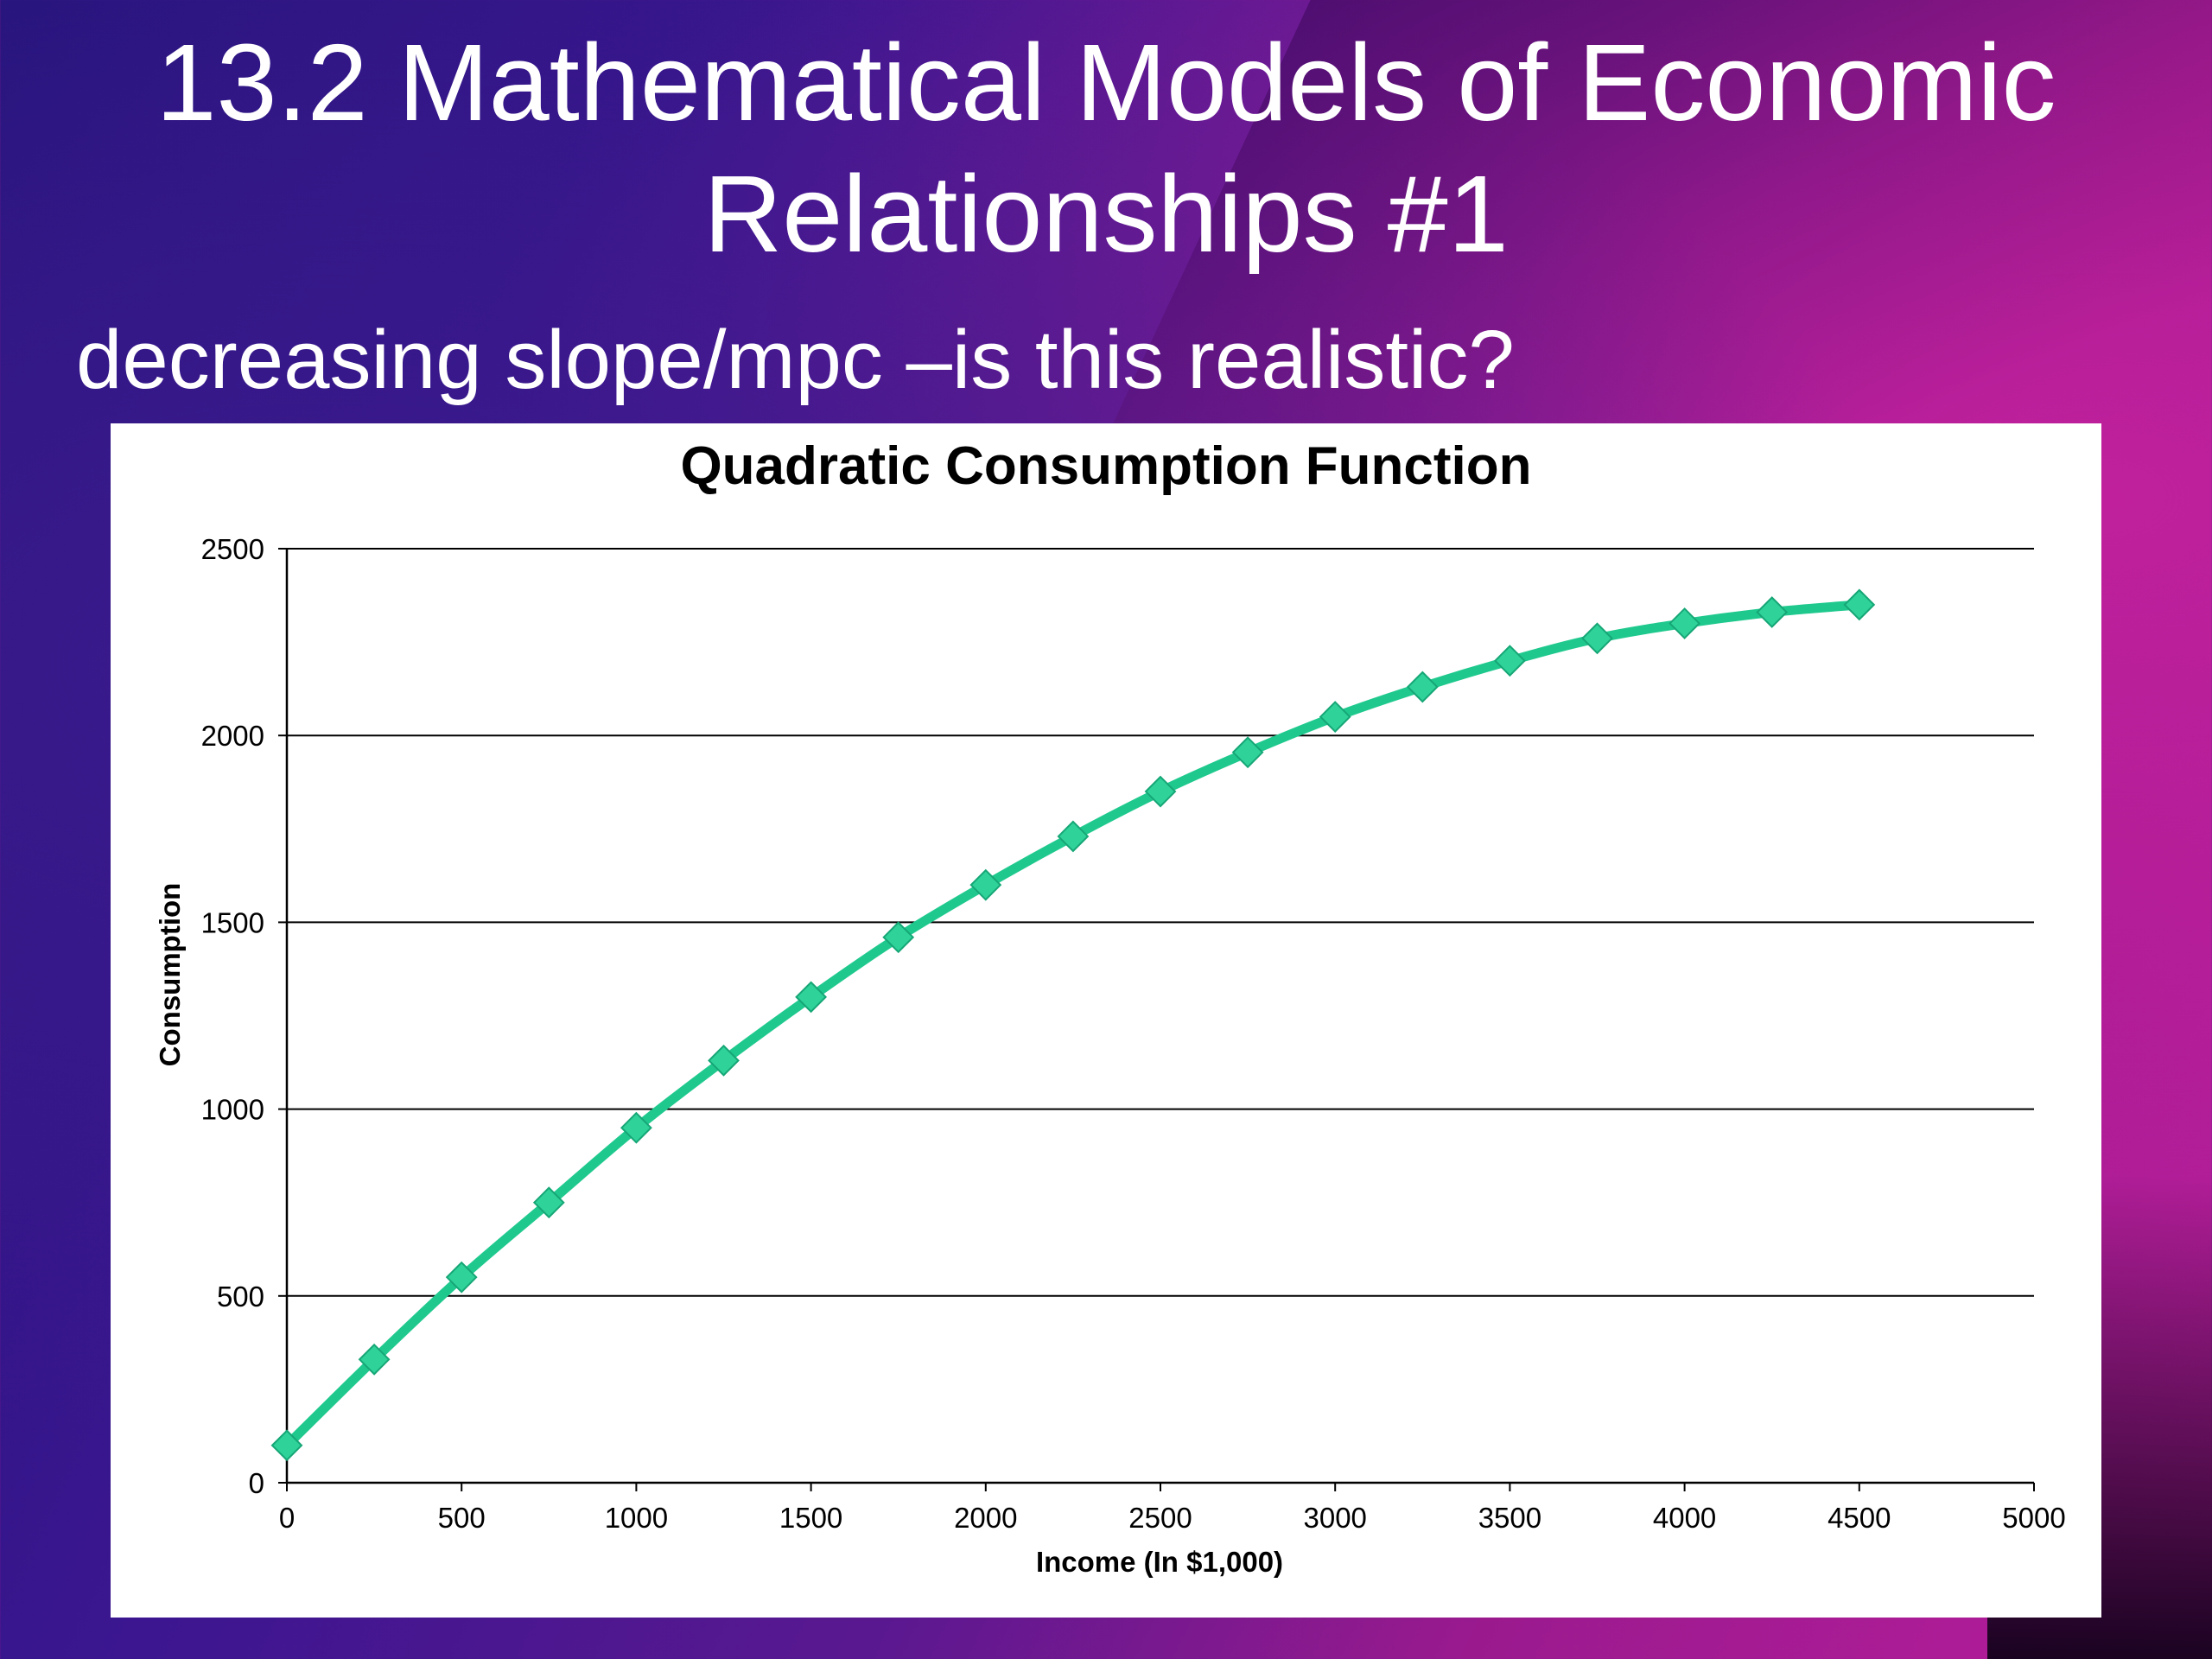 The image size is (2212, 1659). What do you see at coordinates (986, 1518) in the screenshot?
I see `x-tick-label-4: 2000` at bounding box center [986, 1518].